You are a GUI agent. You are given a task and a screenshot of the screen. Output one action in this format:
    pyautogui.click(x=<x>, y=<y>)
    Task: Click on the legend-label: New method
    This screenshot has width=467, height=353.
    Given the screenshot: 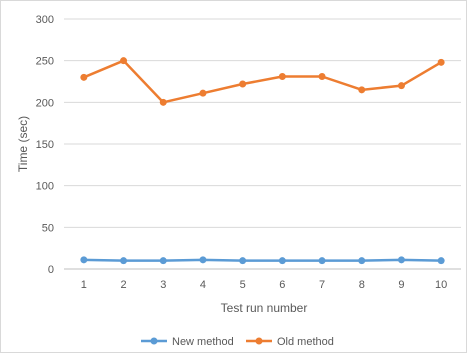 What is the action you would take?
    pyautogui.click(x=203, y=342)
    